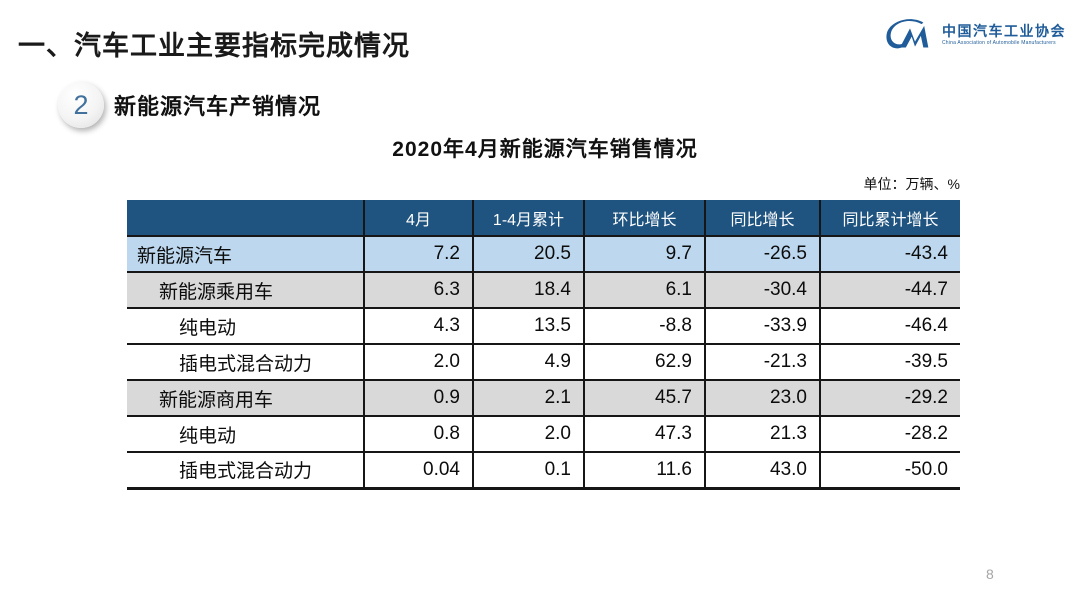 This screenshot has width=1080, height=608. What do you see at coordinates (907, 34) in the screenshot?
I see `caam-logo-icon` at bounding box center [907, 34].